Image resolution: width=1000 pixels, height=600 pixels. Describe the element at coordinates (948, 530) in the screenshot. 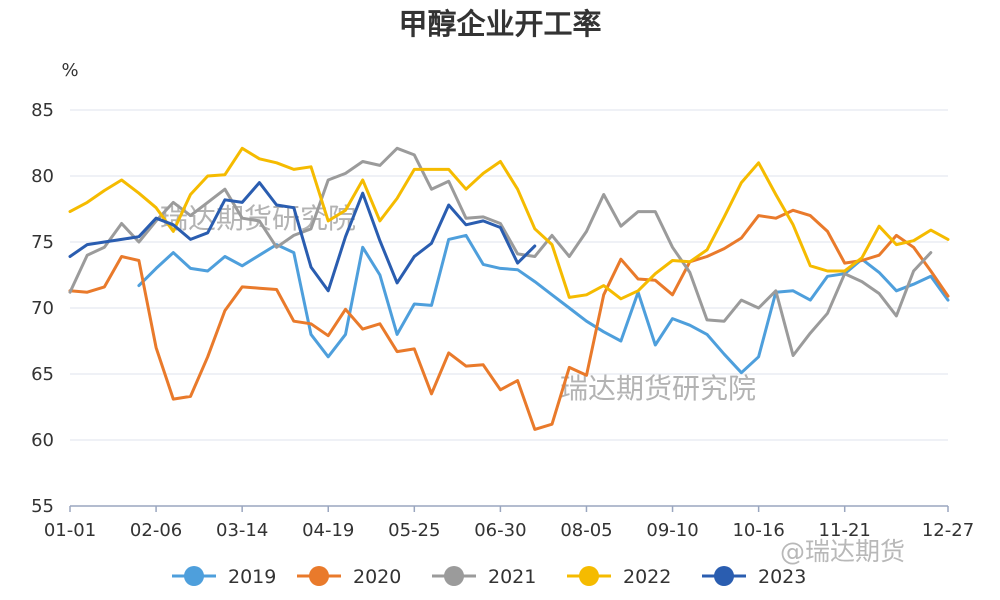

I see `x-tick-label: 12-27` at that location.